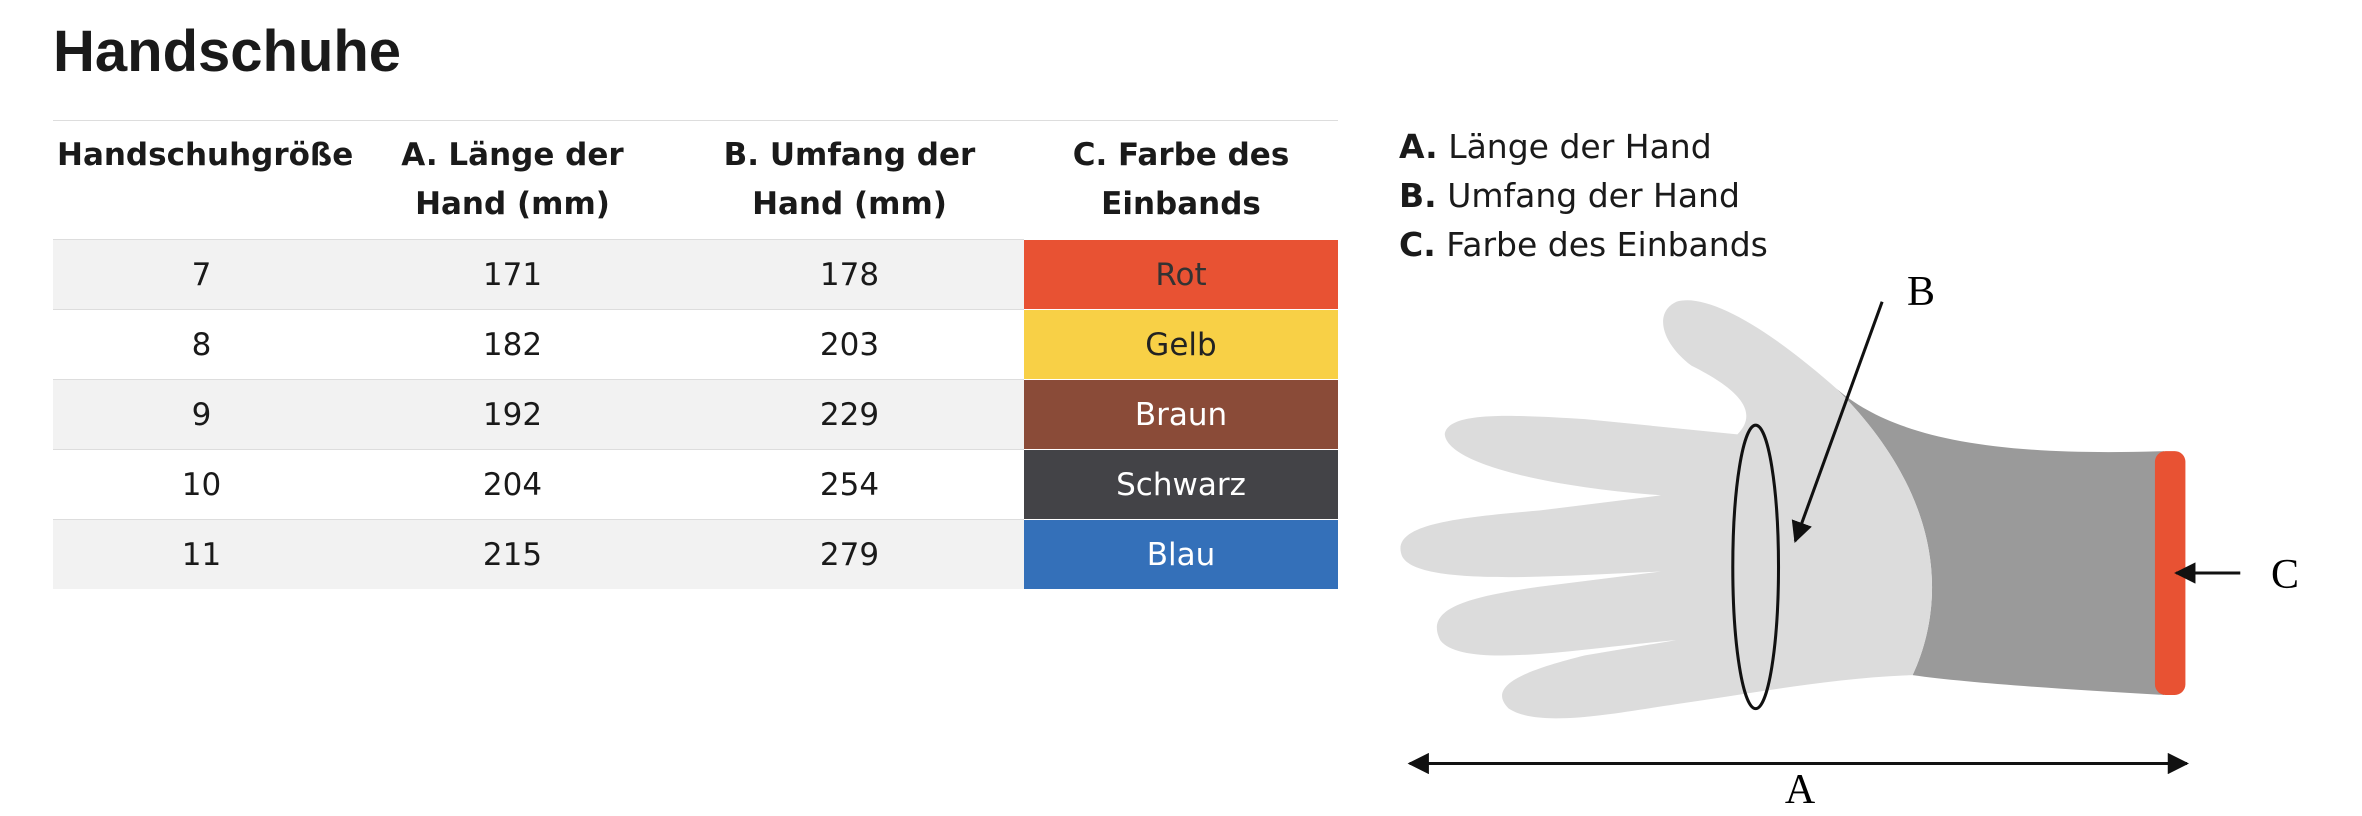 This screenshot has width=2362, height=816. What do you see at coordinates (201, 484) in the screenshot?
I see `table-cell: 10` at bounding box center [201, 484].